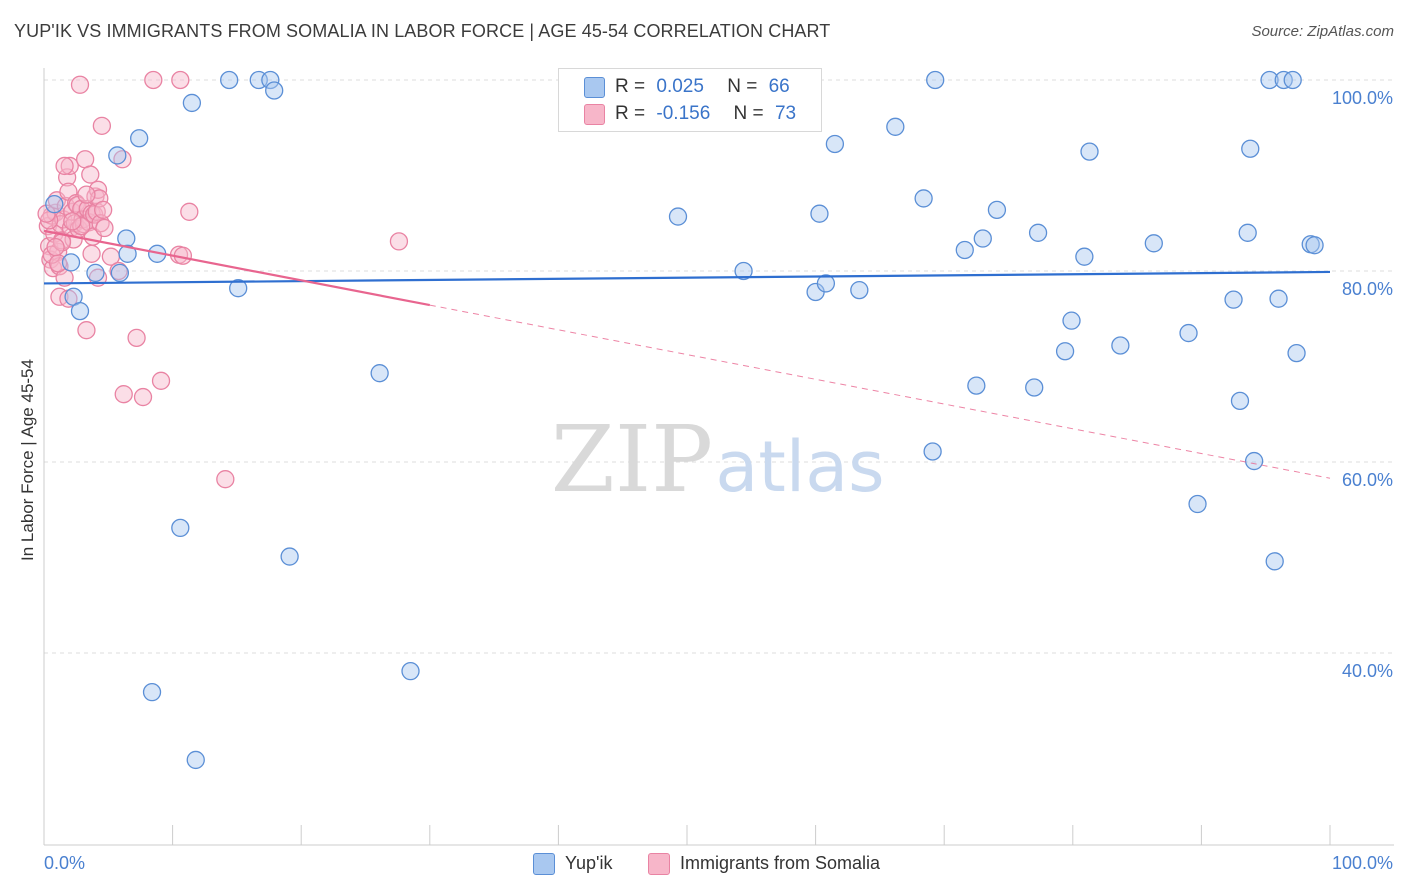 This screenshot has width=1406, height=892. Describe the element at coordinates (780, 863) in the screenshot. I see `legend-label-somalia: Immigrants from Somalia` at that location.